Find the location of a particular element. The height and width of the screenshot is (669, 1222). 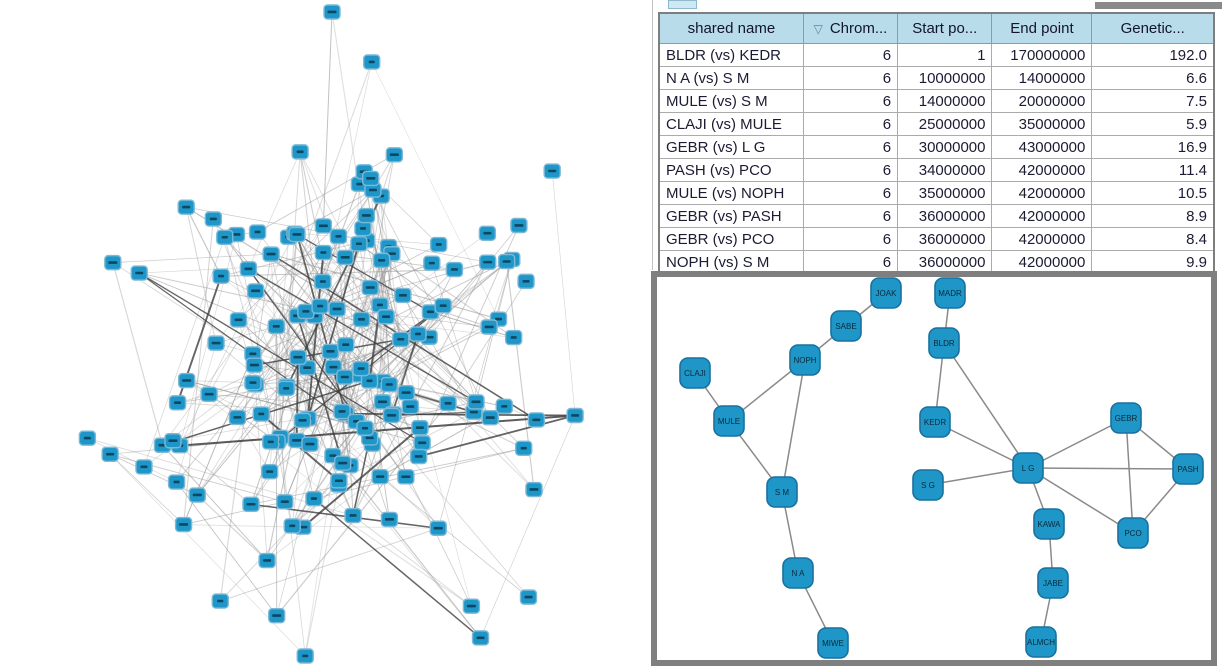

cell-genetic: 11.4 is located at coordinates (1153, 170).